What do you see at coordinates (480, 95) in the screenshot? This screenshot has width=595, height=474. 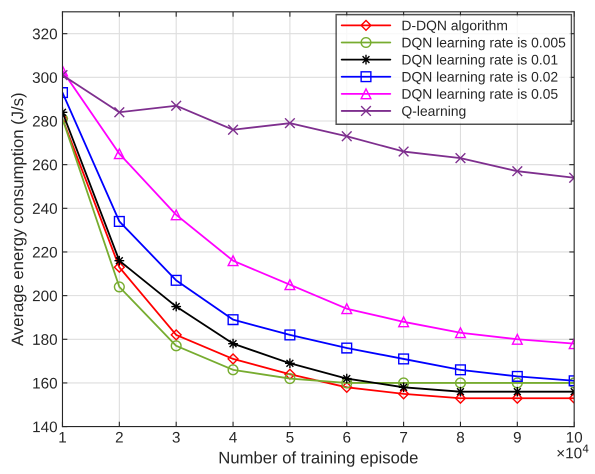 I see `legend-label: DQN learning rate is 0.05` at bounding box center [480, 95].